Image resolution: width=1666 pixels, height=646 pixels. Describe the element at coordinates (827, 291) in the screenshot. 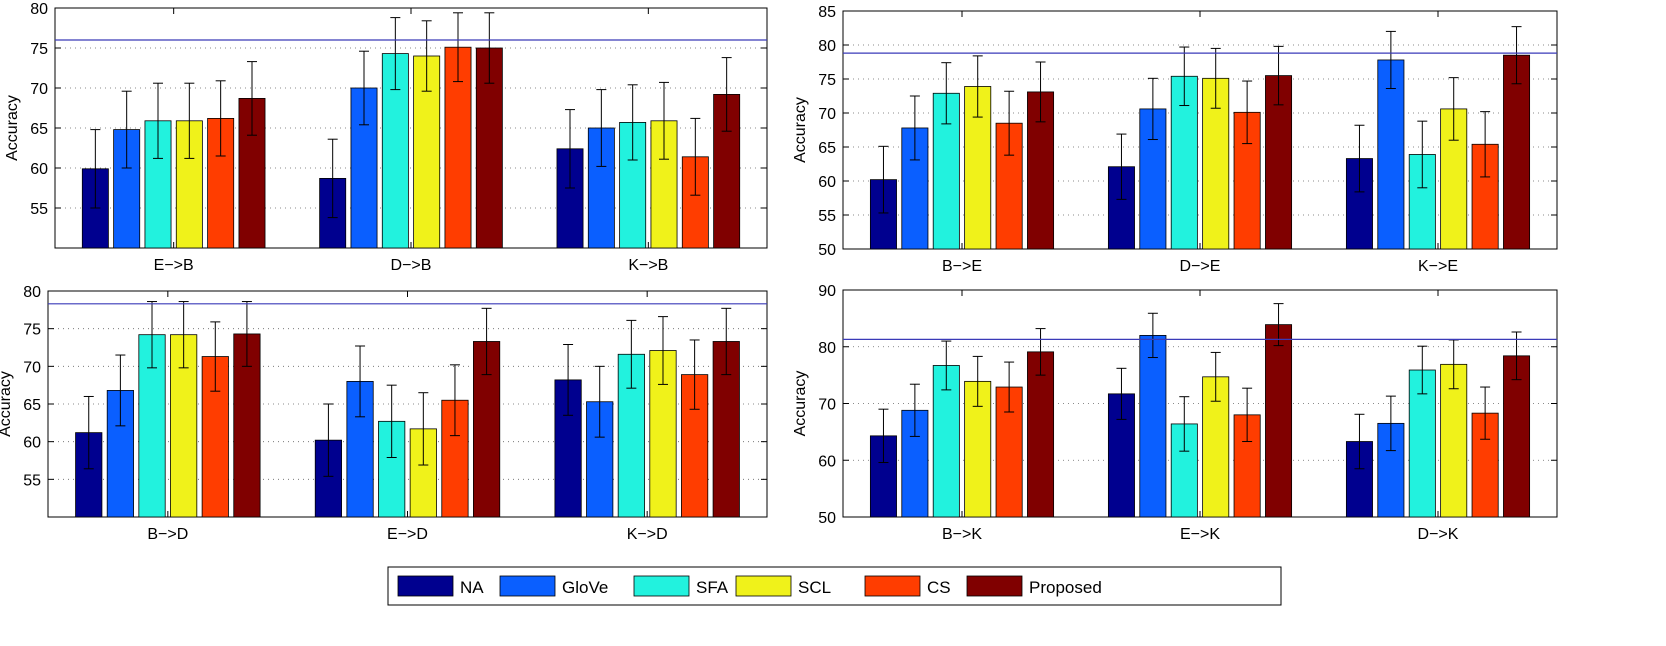

I see `y-tick-label: 90` at that location.